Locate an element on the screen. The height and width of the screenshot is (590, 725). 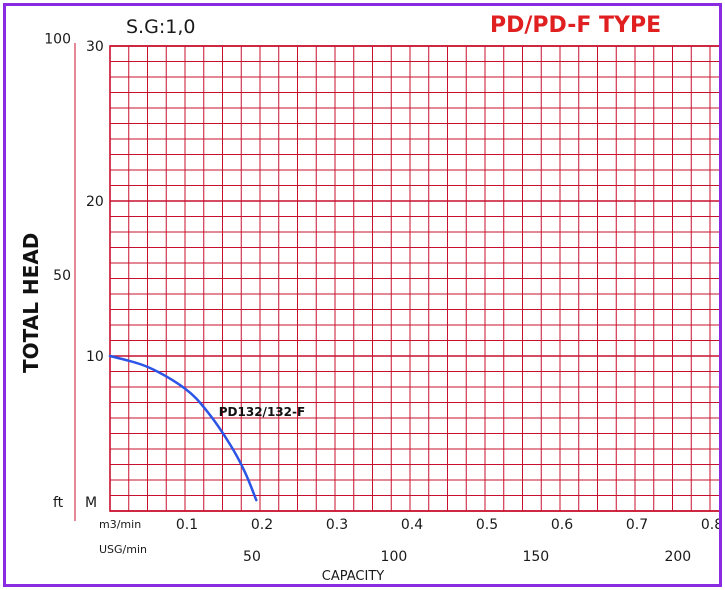
m3min-tick-label: 0.1 is located at coordinates (187, 525).